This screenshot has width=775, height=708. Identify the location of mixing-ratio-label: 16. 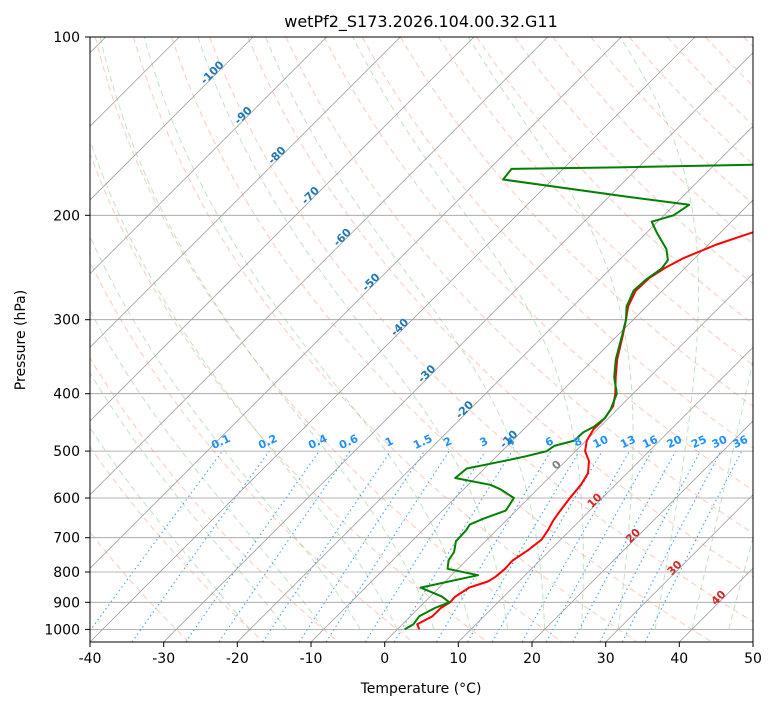
(650, 442).